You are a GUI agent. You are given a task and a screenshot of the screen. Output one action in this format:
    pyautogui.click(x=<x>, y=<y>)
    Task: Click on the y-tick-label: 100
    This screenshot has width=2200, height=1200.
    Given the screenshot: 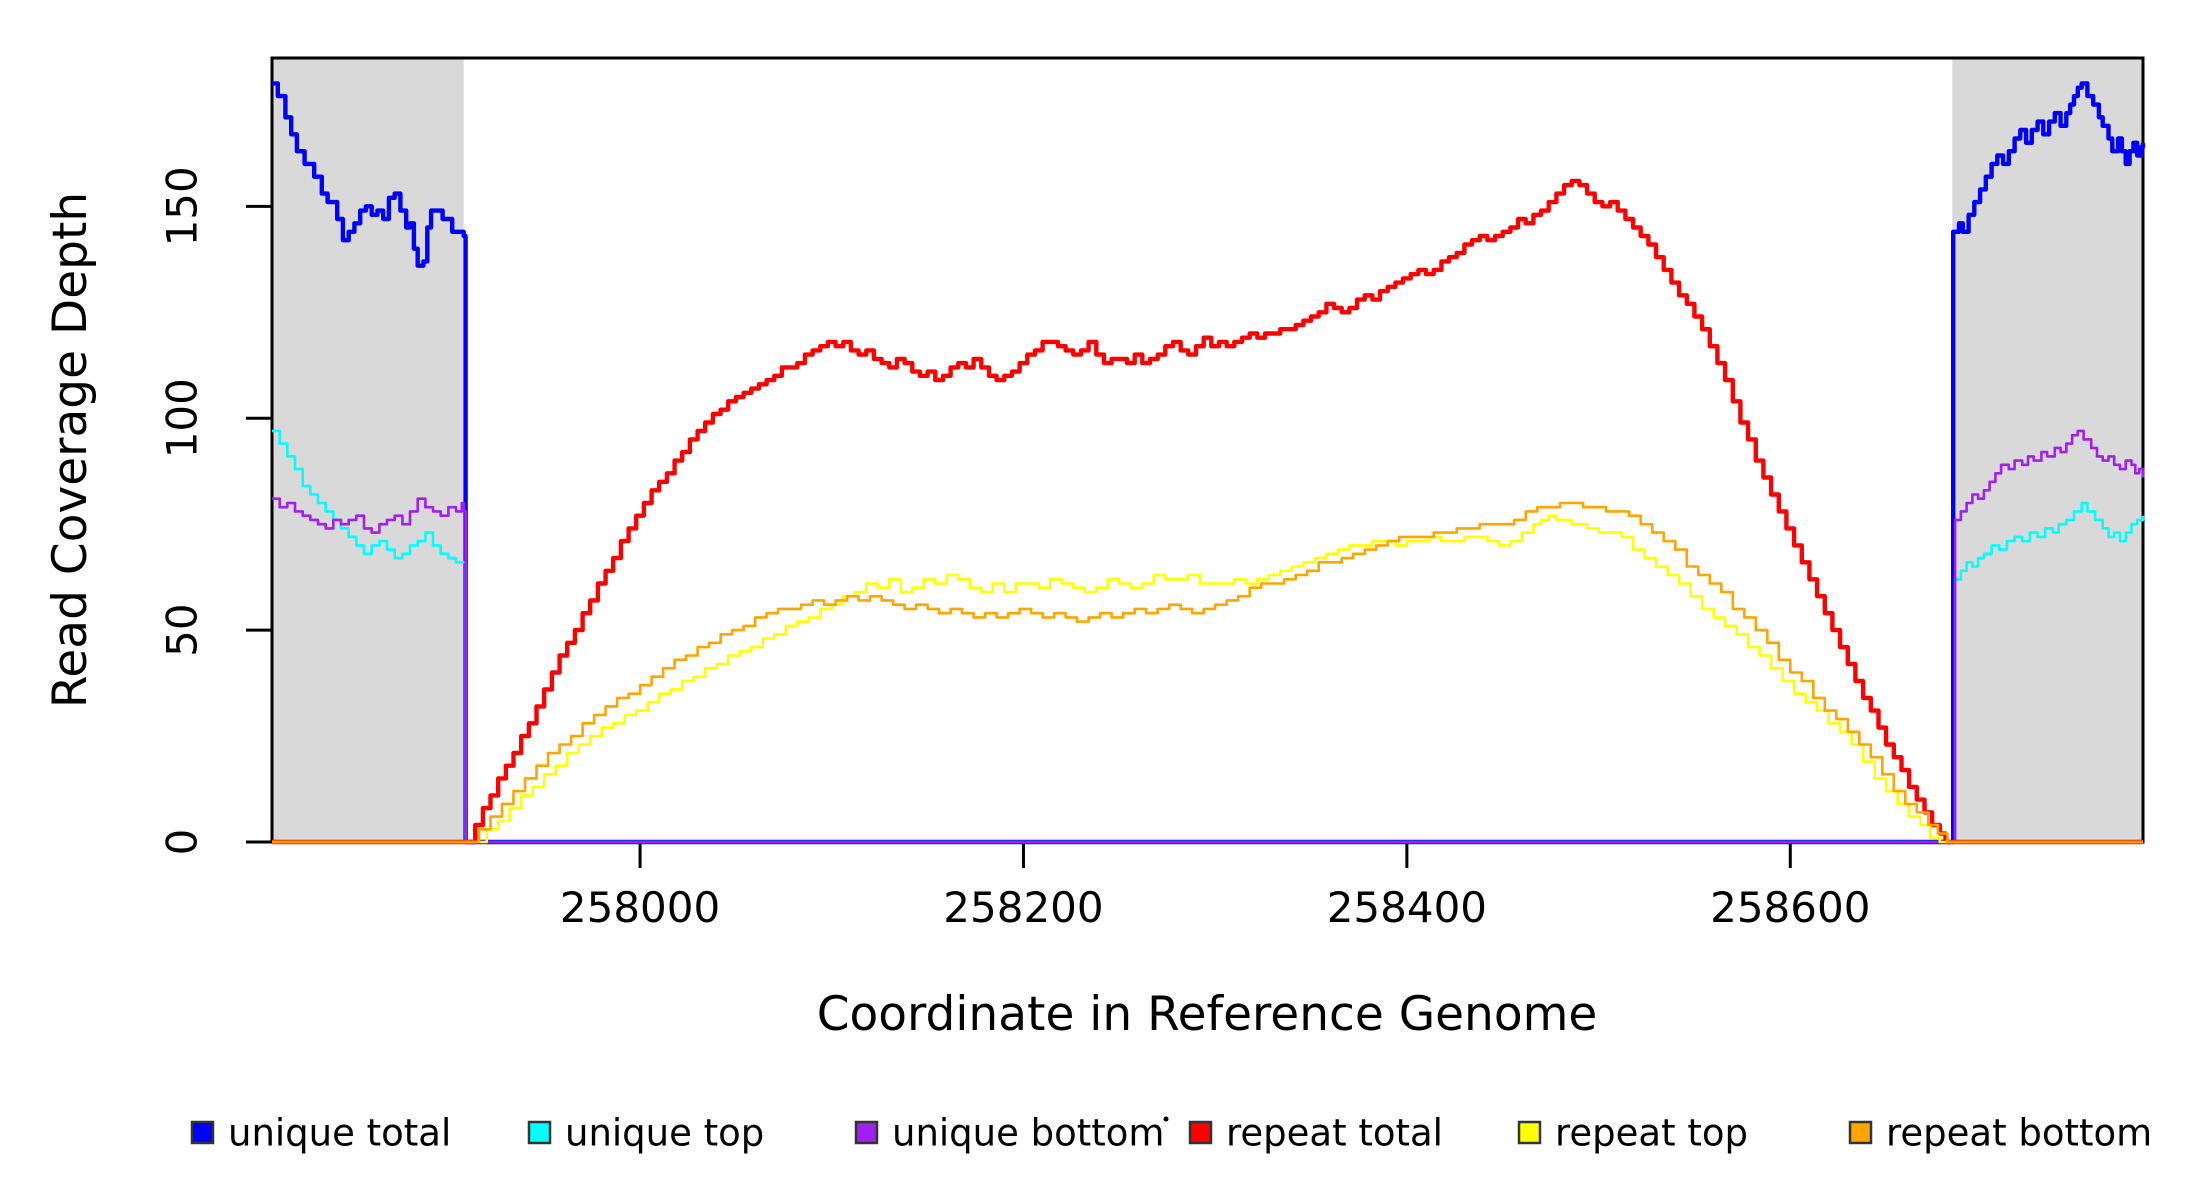 What is the action you would take?
    pyautogui.click(x=182, y=418)
    